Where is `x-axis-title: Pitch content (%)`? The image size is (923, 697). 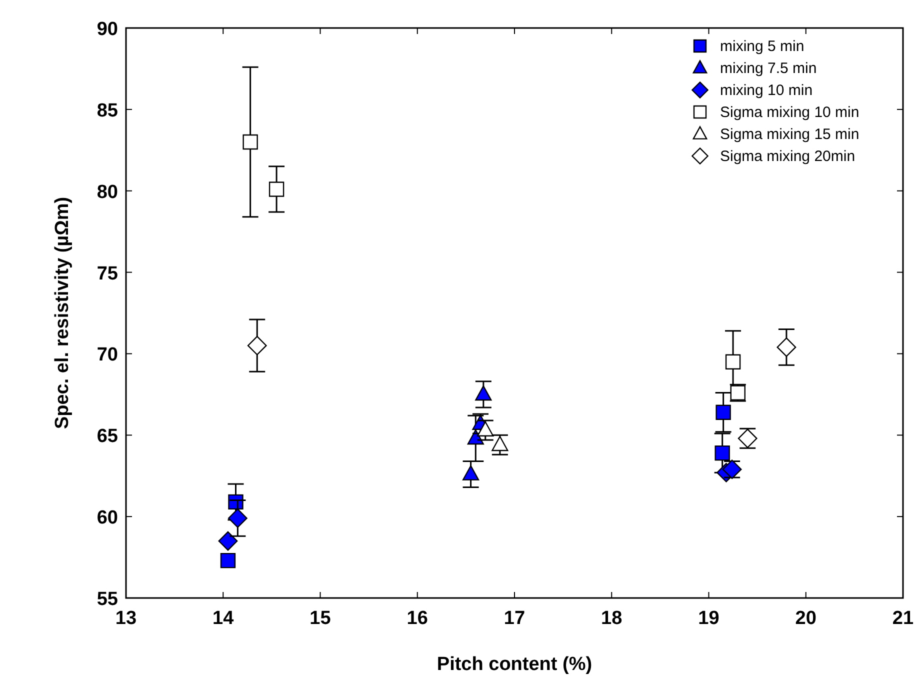 x-axis-title: Pitch content (%) is located at coordinates (514, 664).